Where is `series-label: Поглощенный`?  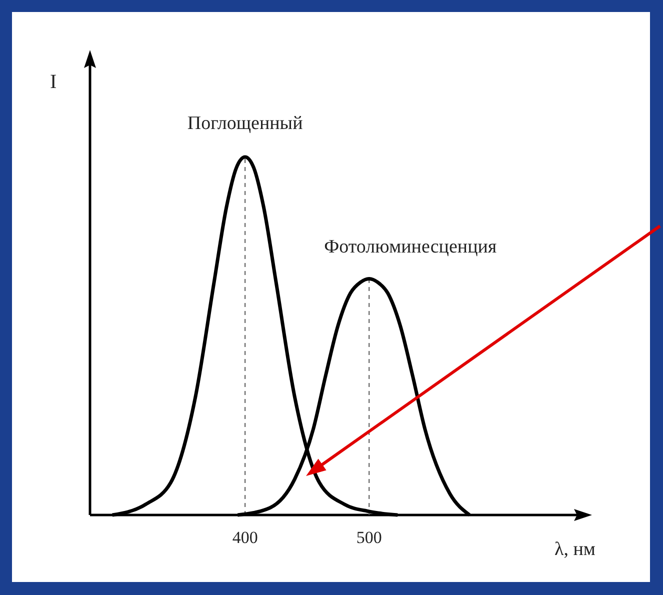 series-label: Поглощенный is located at coordinates (245, 123).